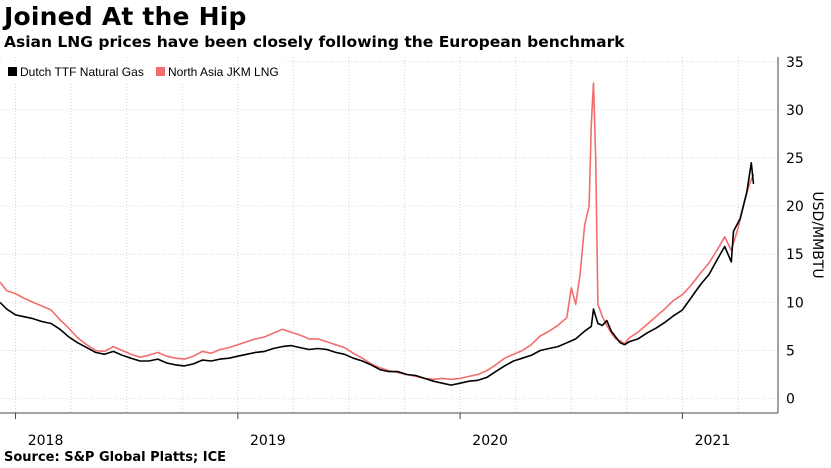 This screenshot has height=468, width=831. Describe the element at coordinates (795, 207) in the screenshot. I see `y-tick-label: 20` at that location.